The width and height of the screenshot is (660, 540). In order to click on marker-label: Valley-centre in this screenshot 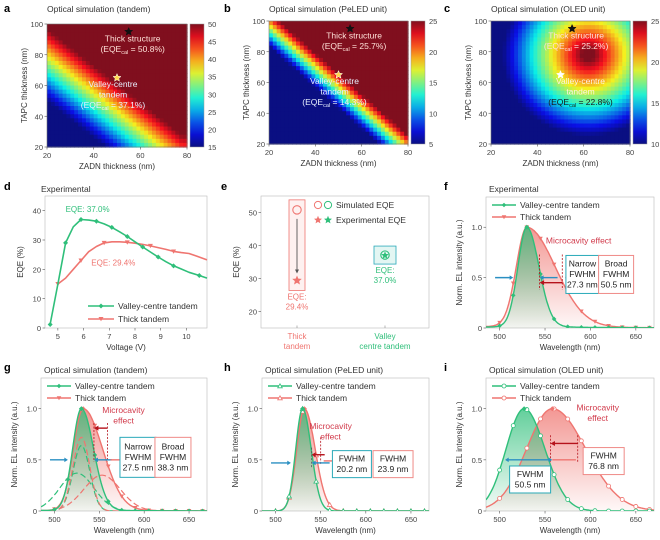, I will do `click(580, 81)`.